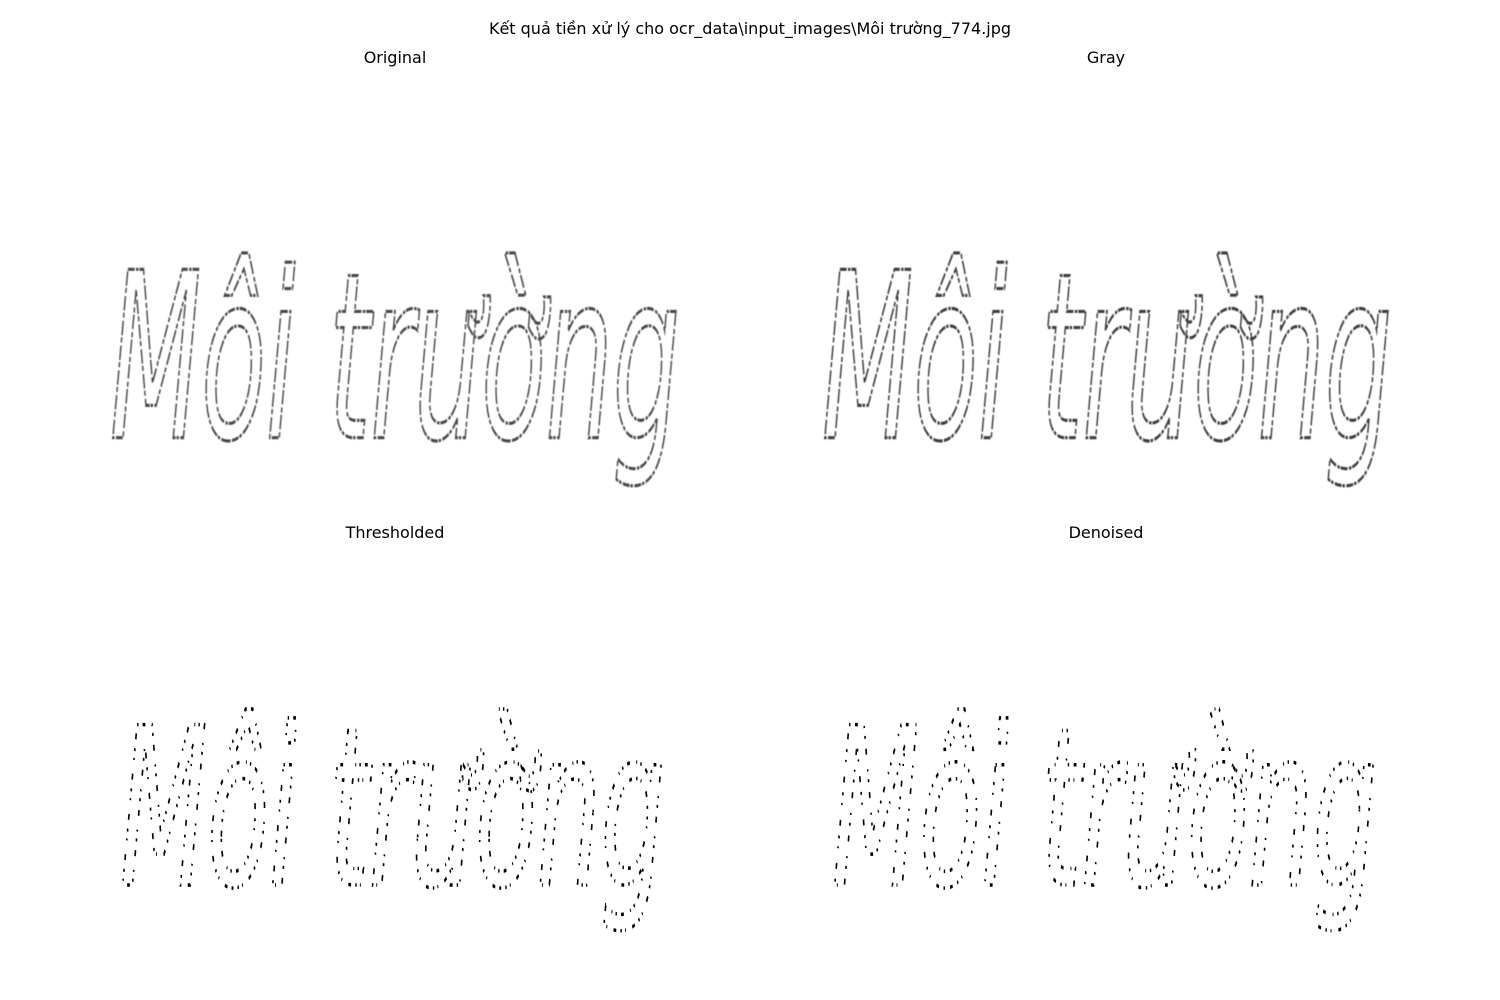 The image size is (1500, 1000). Describe the element at coordinates (395, 359) in the screenshot. I see `original-word: Môi trường` at that location.